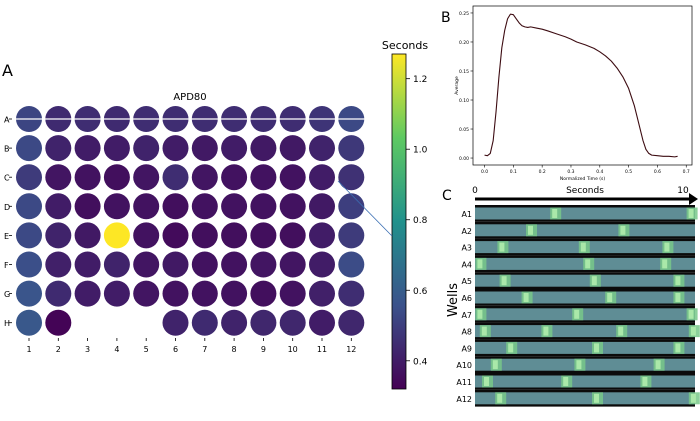 This screenshot has height=421, width=700. Describe the element at coordinates (464, 101) in the screenshot. I see `y-tick-label: 0.10` at that location.